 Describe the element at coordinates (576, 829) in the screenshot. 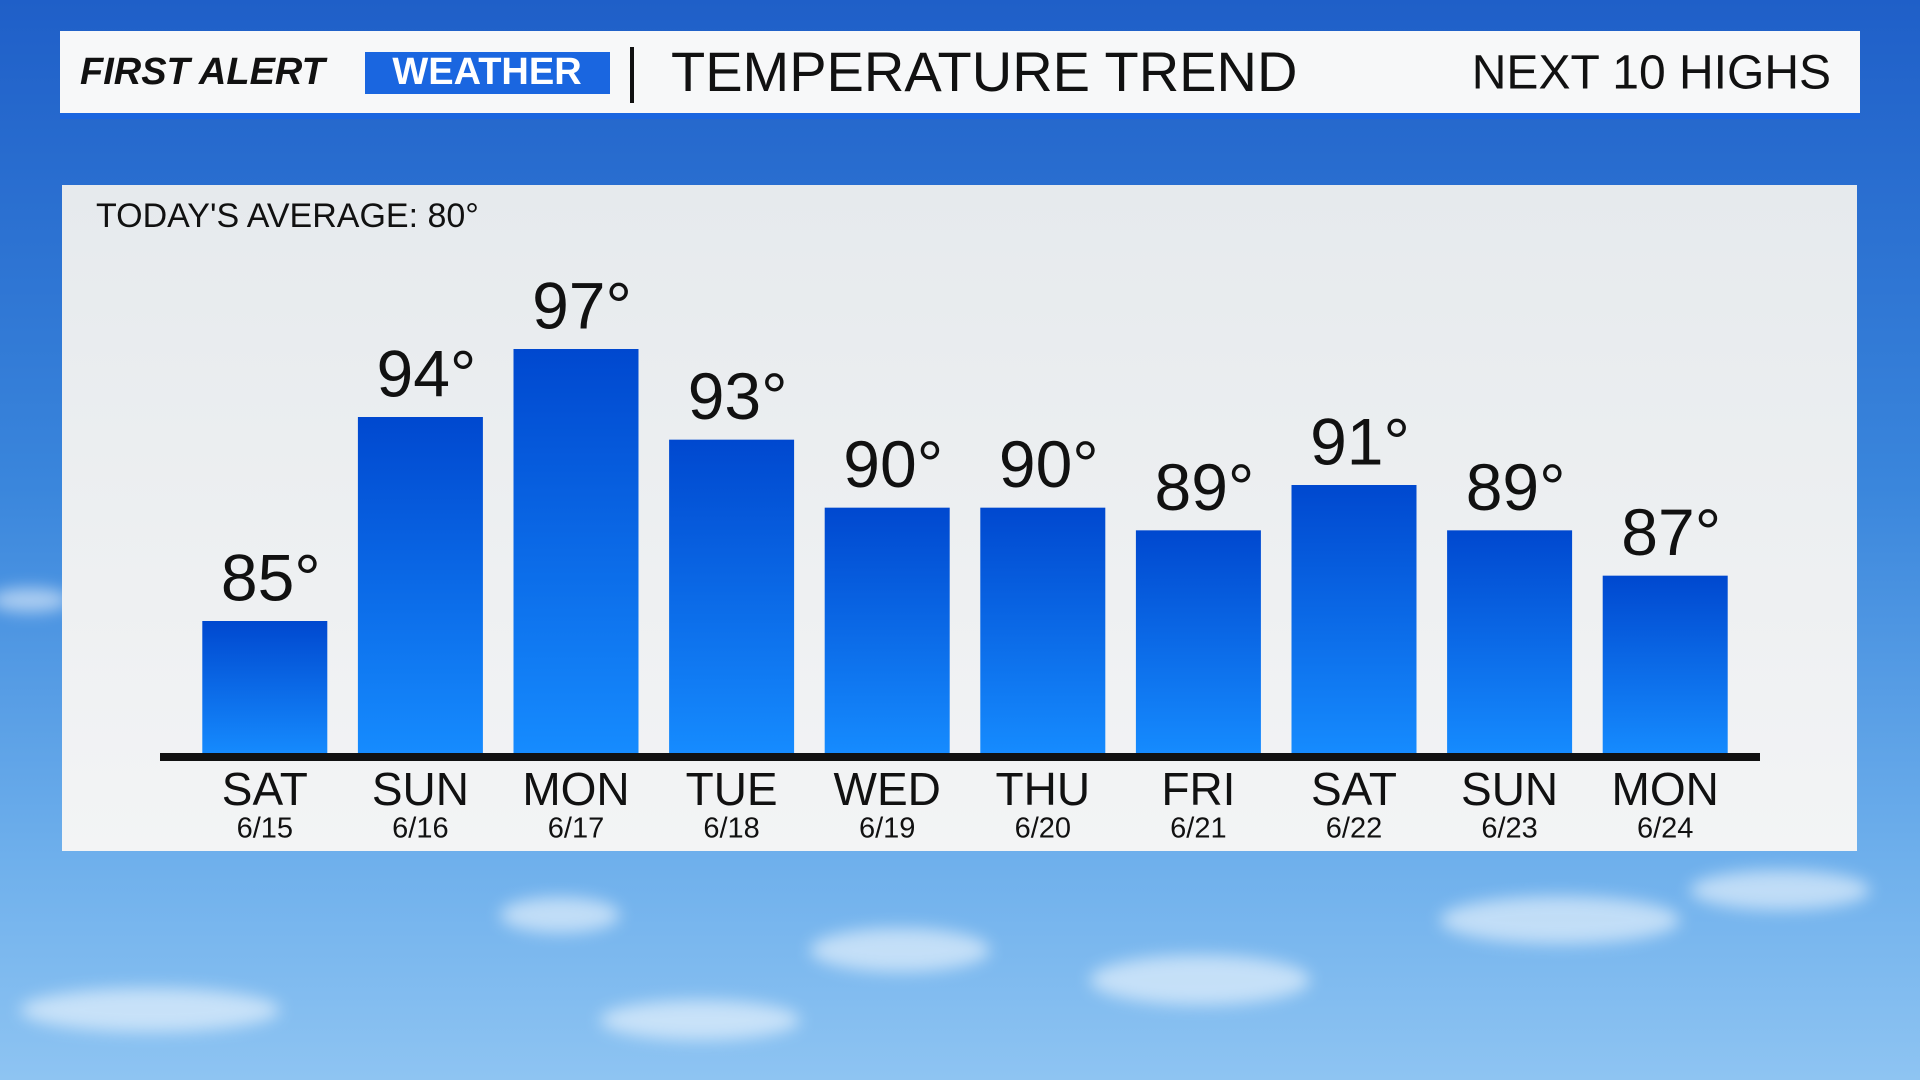

I see `x-date-label: 6/17` at that location.